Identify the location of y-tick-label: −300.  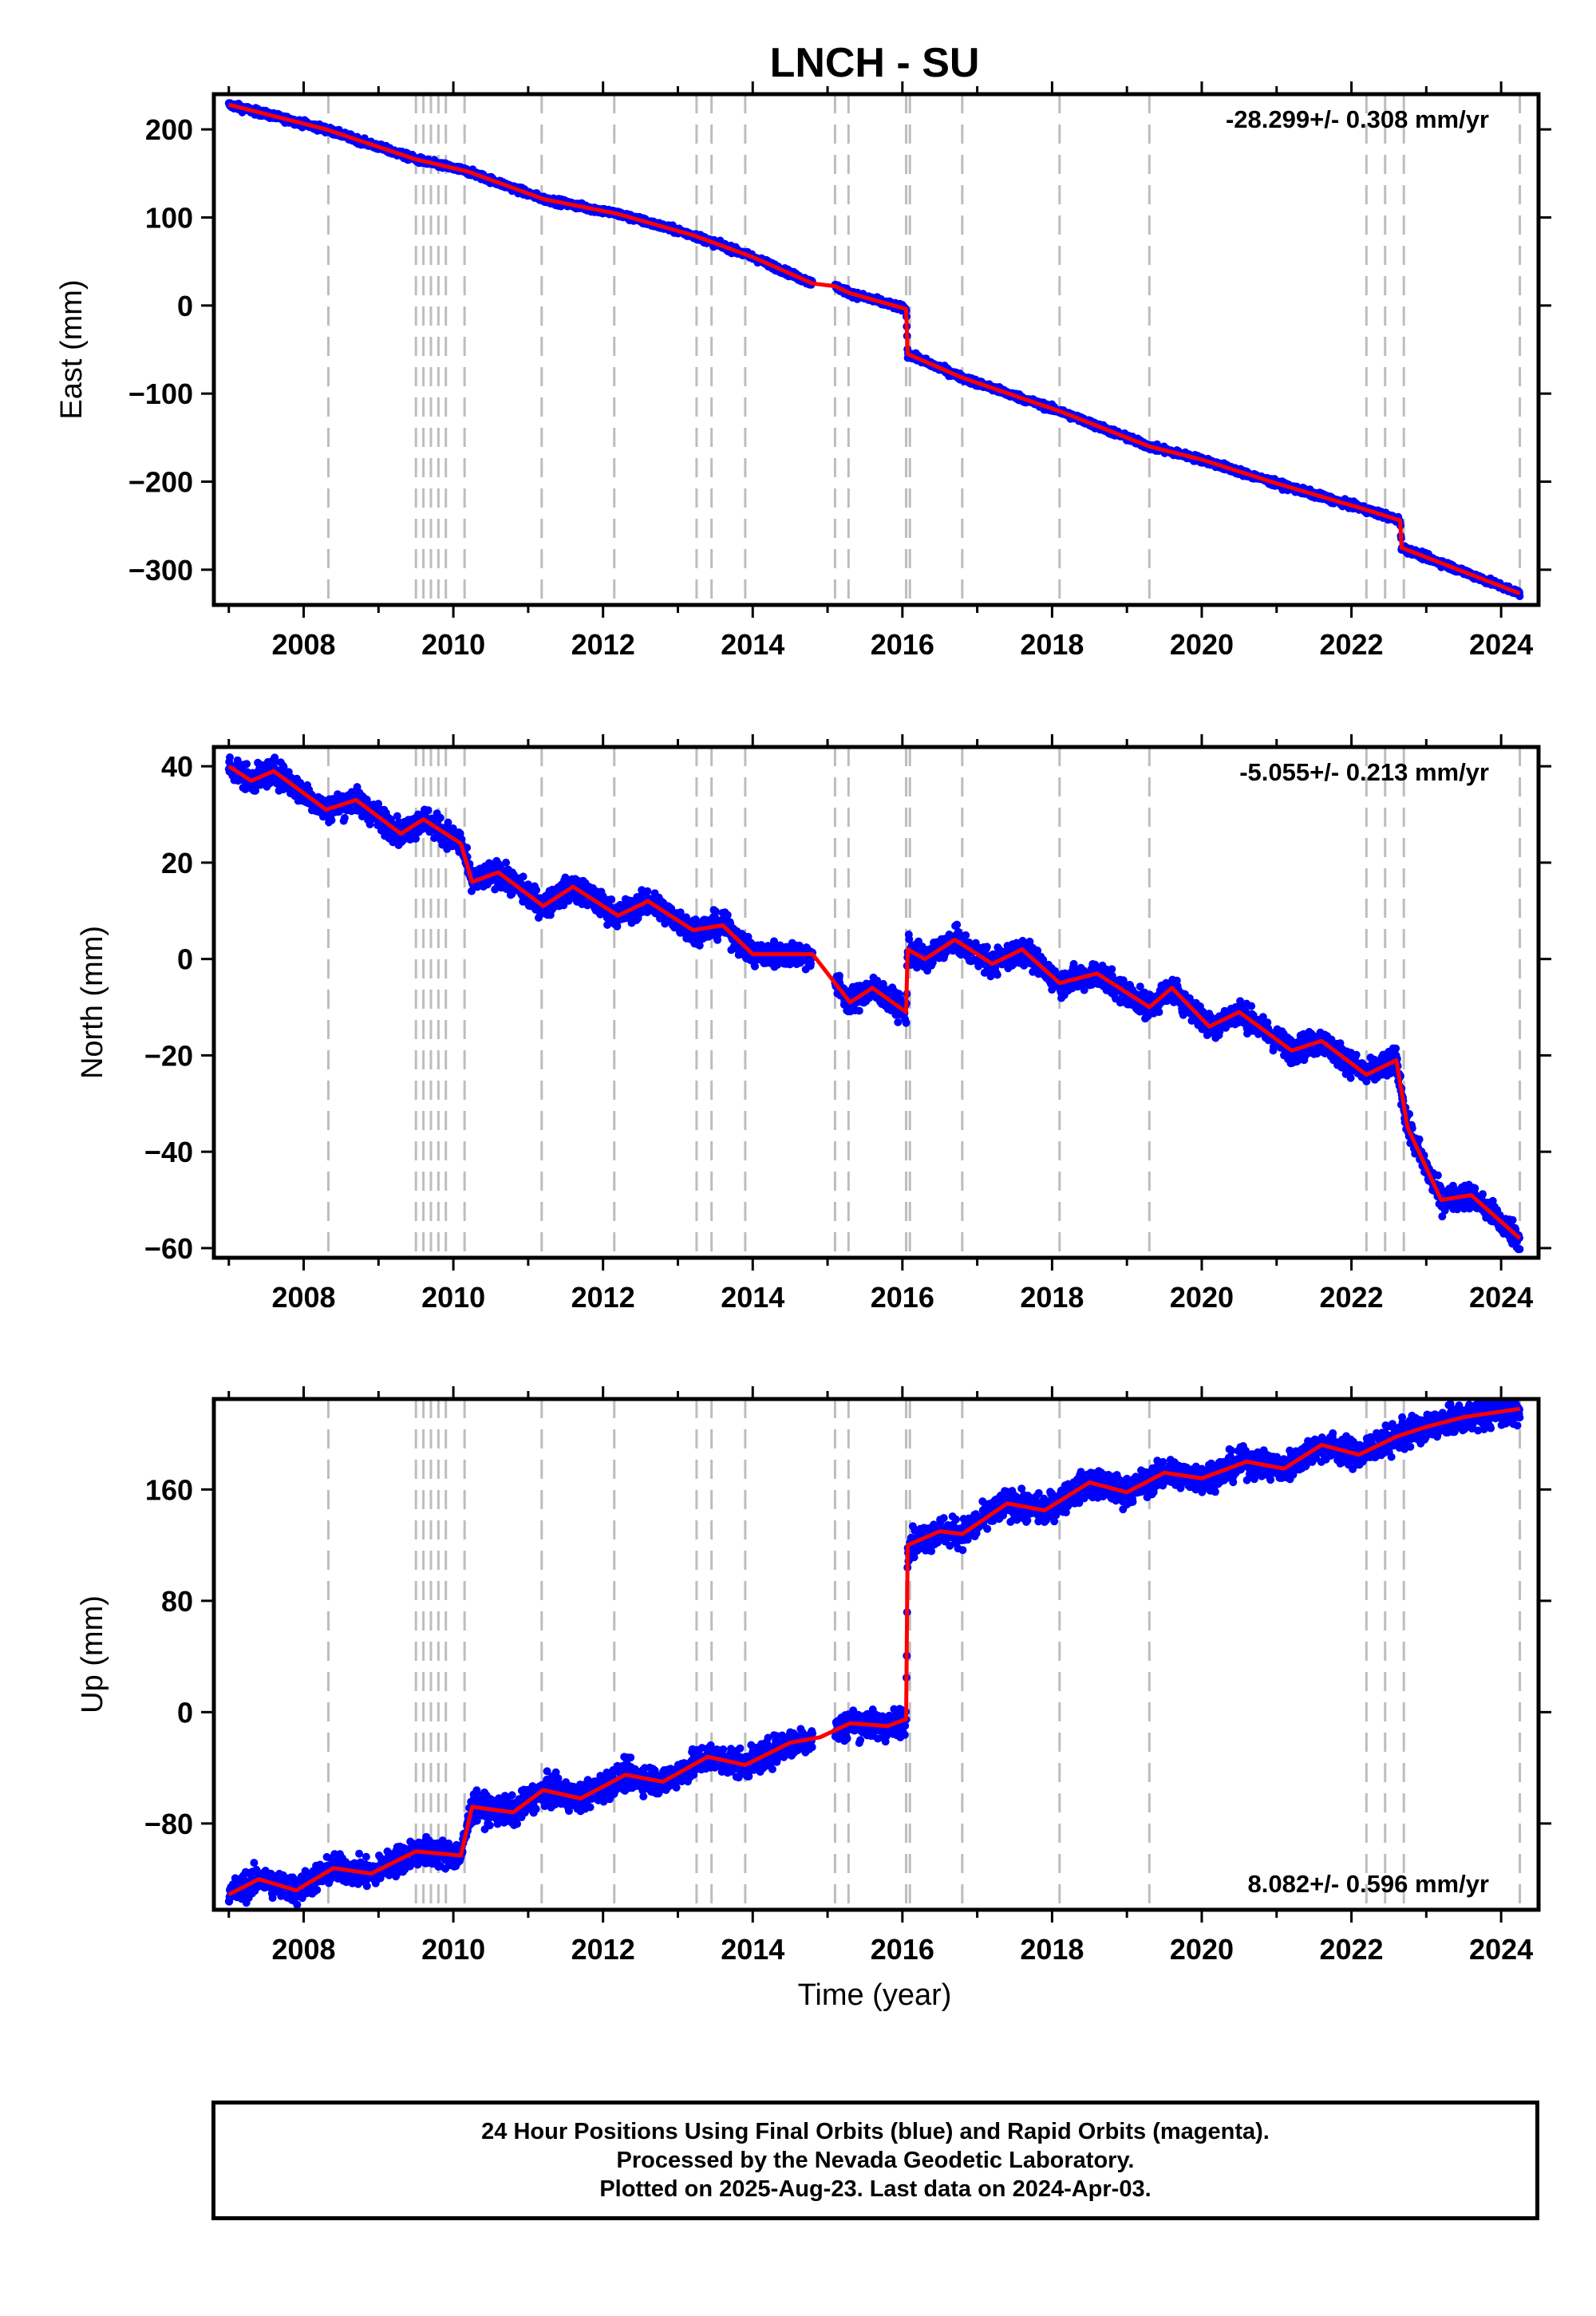
(160, 570).